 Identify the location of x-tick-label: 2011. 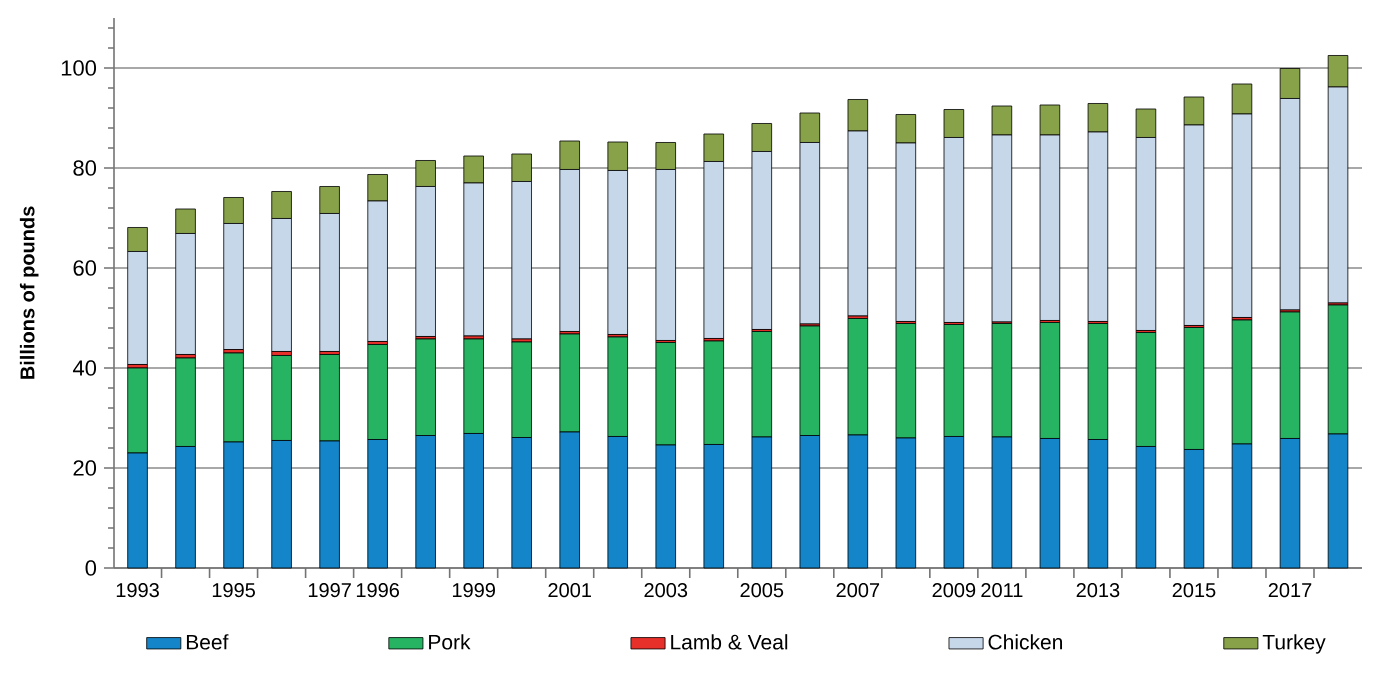
(1002, 590).